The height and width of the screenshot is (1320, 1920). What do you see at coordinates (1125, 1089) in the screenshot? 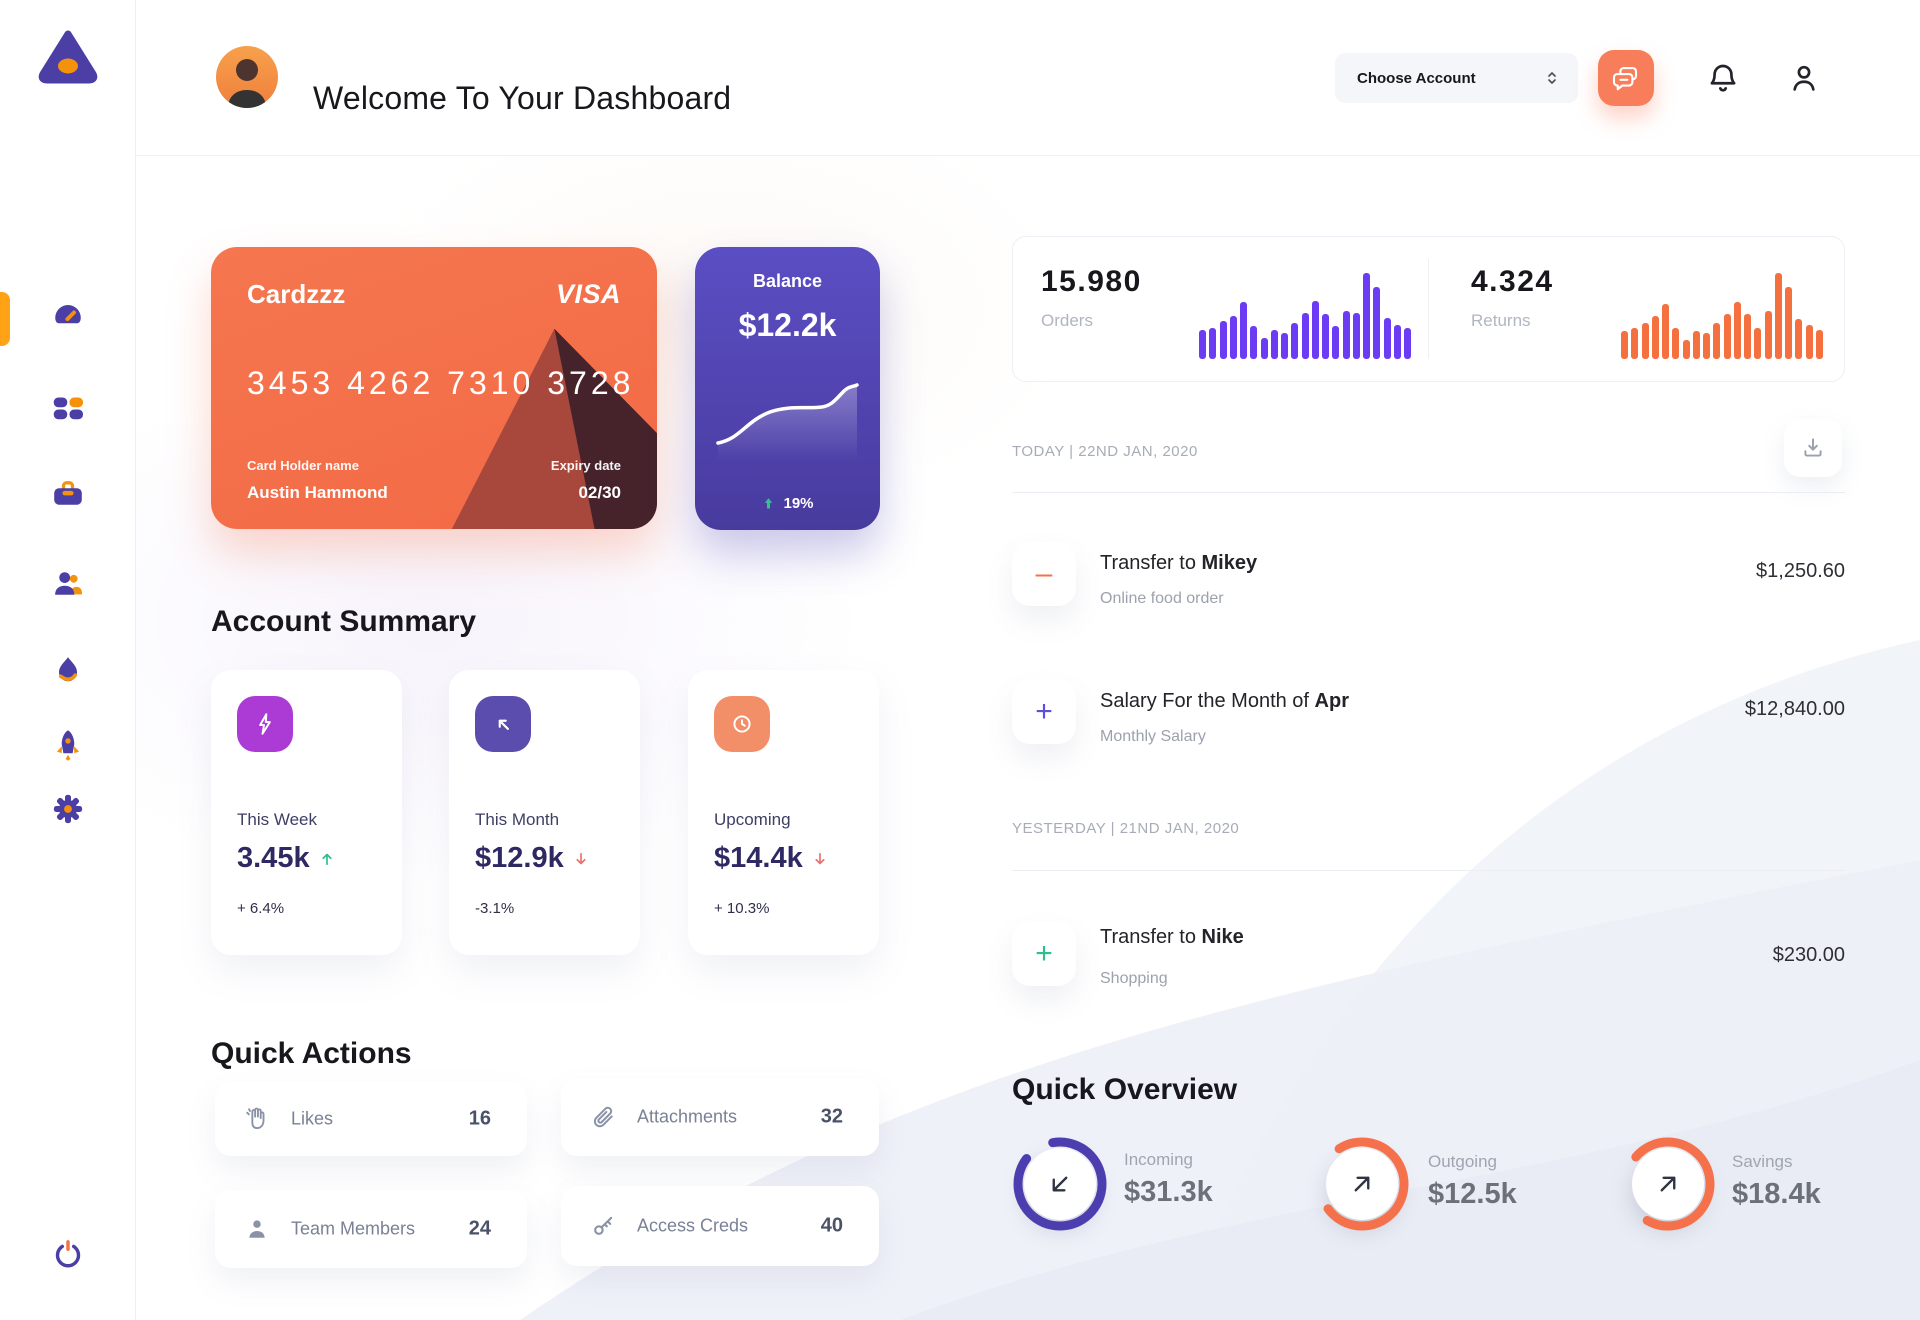
I see `quick-overview-title: Quick Overview` at bounding box center [1125, 1089].